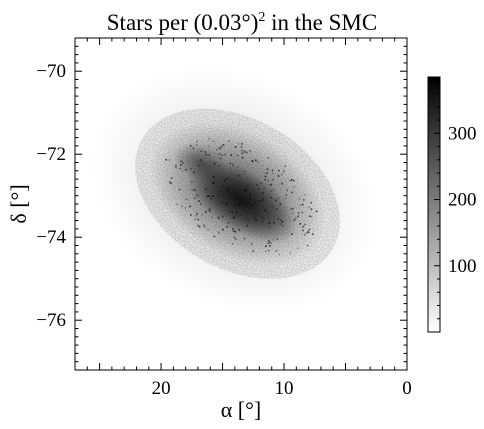 The image size is (484, 429). Describe the element at coordinates (241, 409) in the screenshot. I see `x-axis-label: α [°]` at that location.